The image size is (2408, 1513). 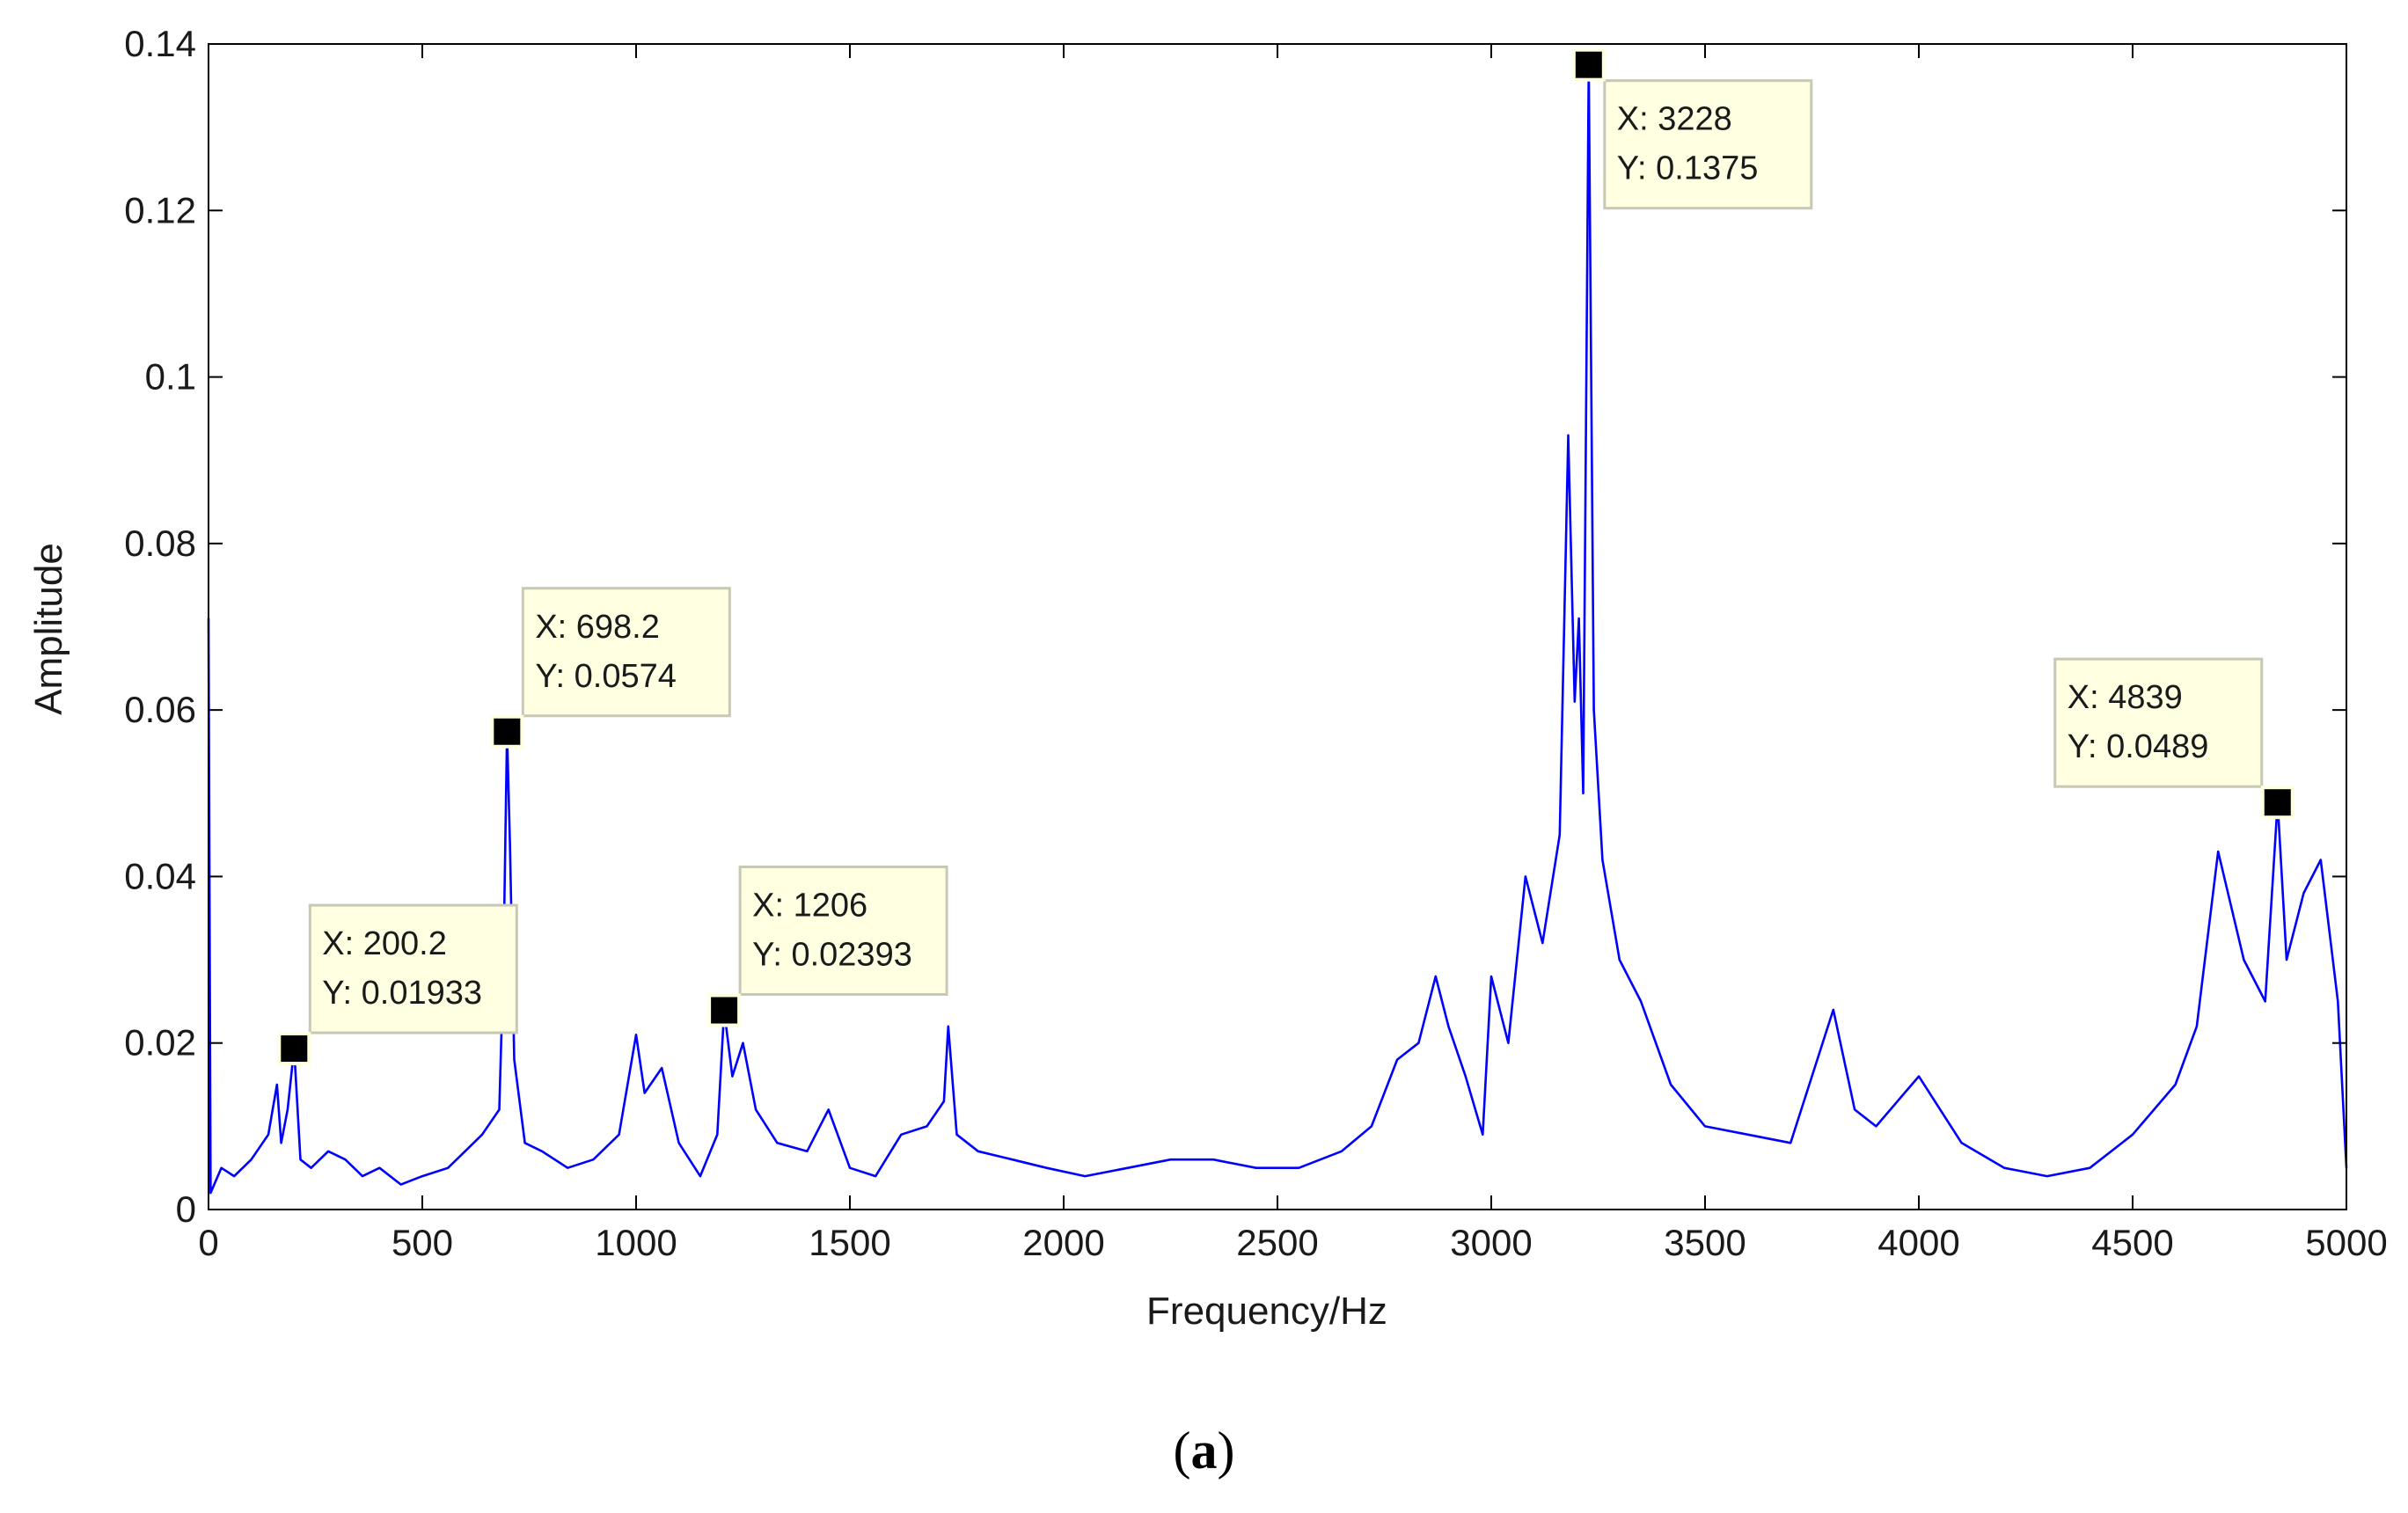 What do you see at coordinates (423, 1242) in the screenshot?
I see `x-tick-label: 500` at bounding box center [423, 1242].